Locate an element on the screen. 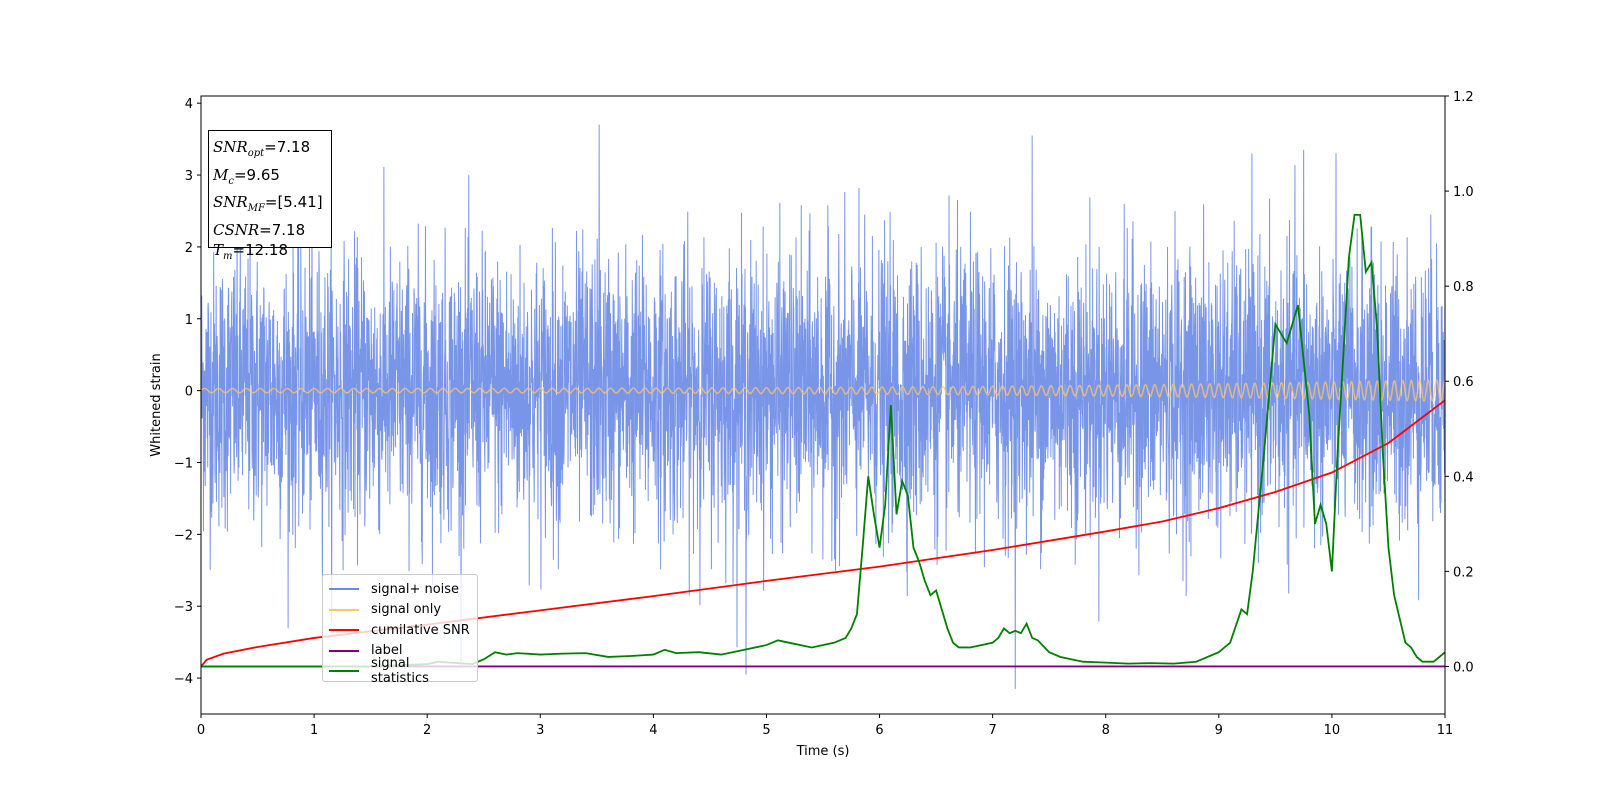 Image resolution: width=1600 pixels, height=800 pixels. x-tick-label: 5 is located at coordinates (766, 730).